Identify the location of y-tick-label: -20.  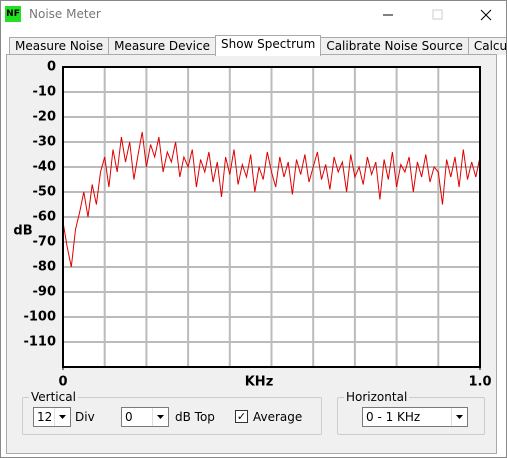
(45, 117).